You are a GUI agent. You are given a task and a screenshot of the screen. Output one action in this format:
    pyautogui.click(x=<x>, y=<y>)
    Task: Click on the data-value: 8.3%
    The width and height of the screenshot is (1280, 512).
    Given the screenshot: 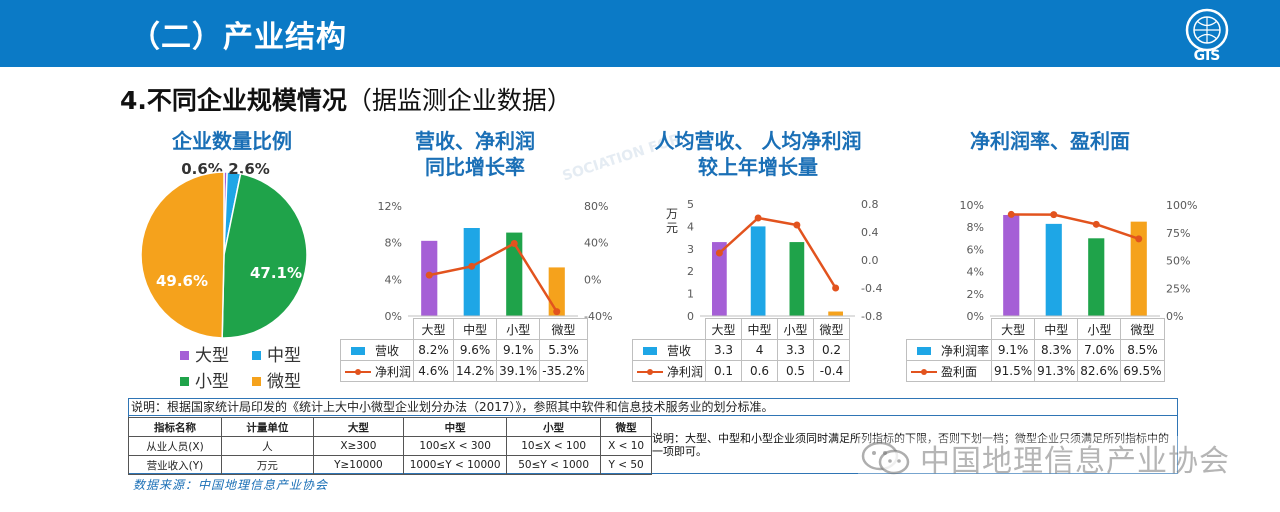 What is the action you would take?
    pyautogui.click(x=1056, y=350)
    